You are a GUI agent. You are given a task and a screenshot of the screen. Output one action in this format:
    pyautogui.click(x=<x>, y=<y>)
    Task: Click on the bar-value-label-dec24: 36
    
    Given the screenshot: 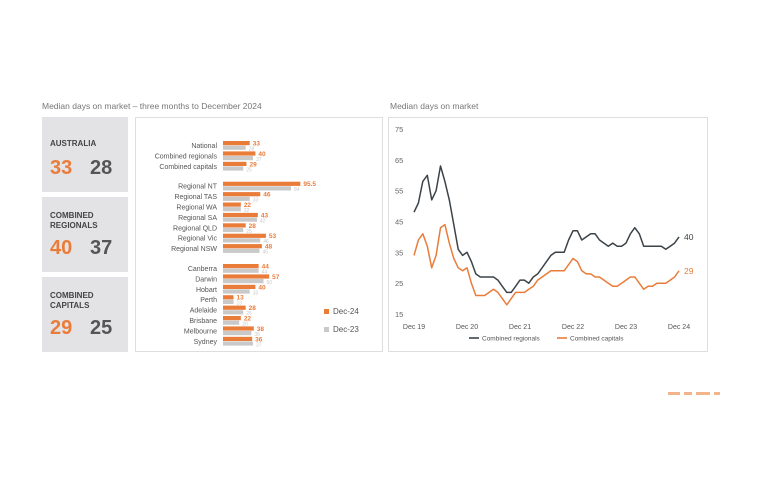 What is the action you would take?
    pyautogui.click(x=259, y=339)
    